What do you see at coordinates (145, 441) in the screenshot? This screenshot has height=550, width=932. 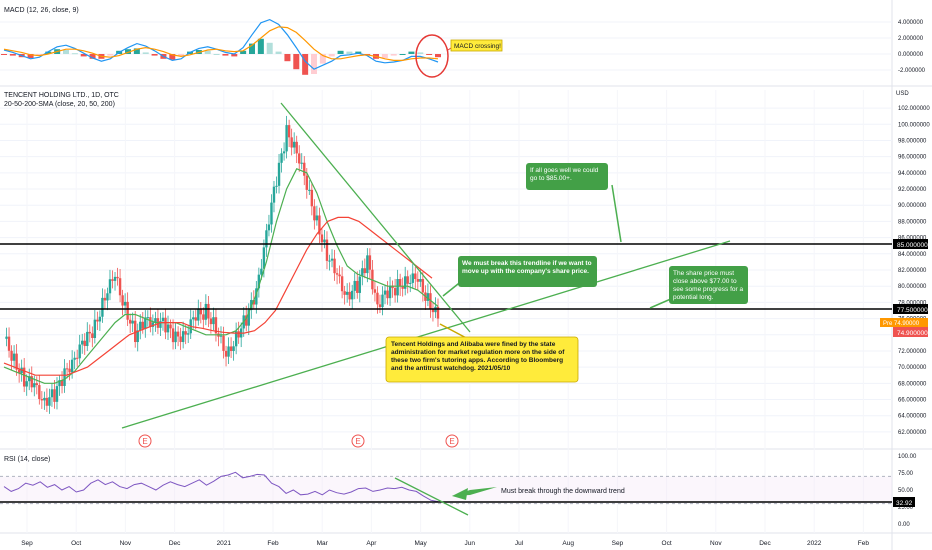 I see `earnings-marker-1: E` at bounding box center [145, 441].